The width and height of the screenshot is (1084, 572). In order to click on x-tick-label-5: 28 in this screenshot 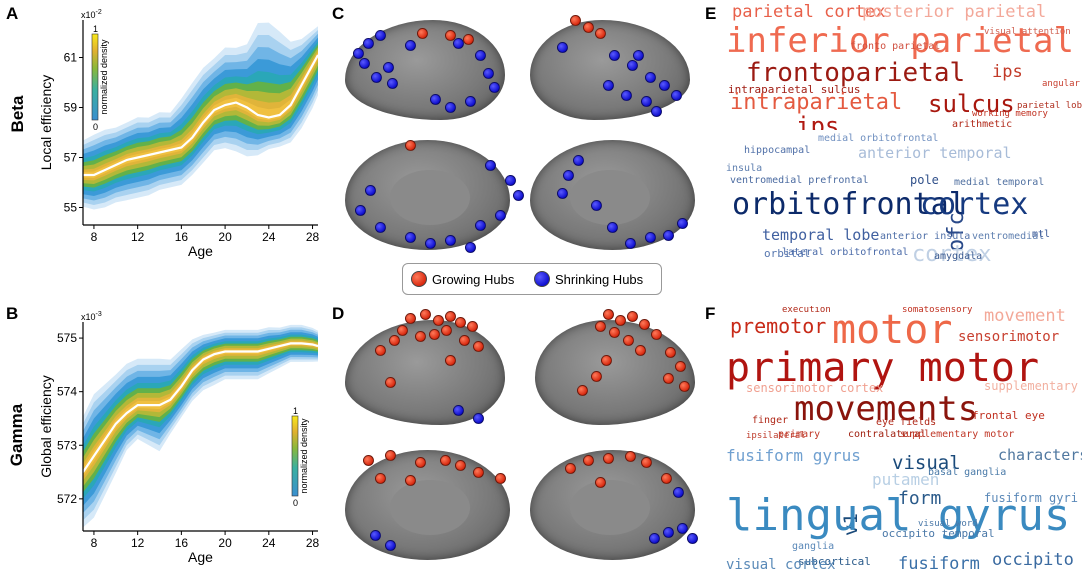, I will do `click(313, 237)`.